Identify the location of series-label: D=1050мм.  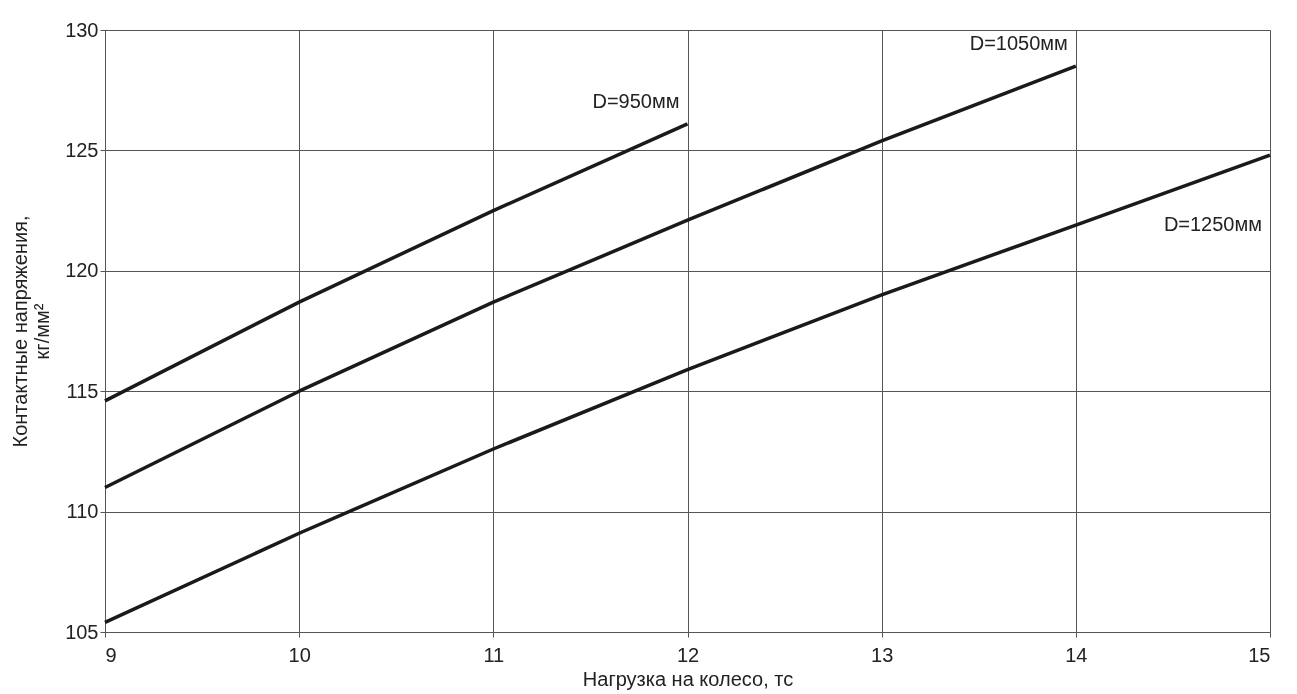
(1018, 43).